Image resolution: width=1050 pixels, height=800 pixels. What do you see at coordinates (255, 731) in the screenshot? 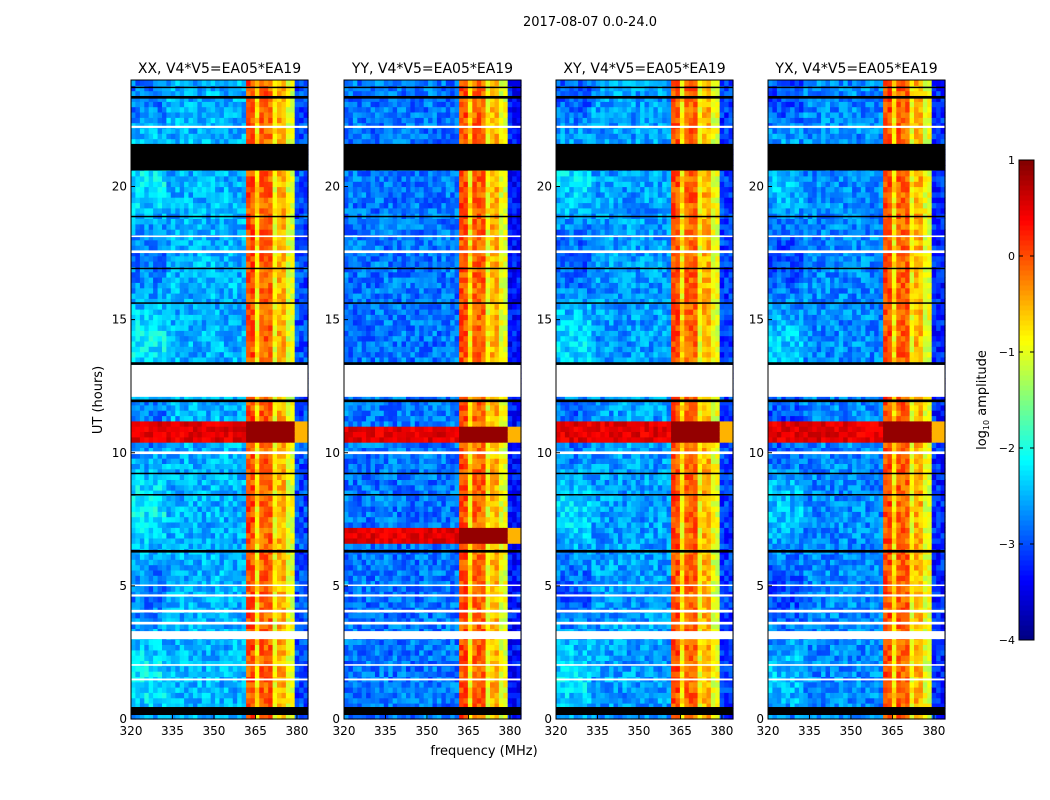
I see `x-tick-label: 365` at bounding box center [255, 731].